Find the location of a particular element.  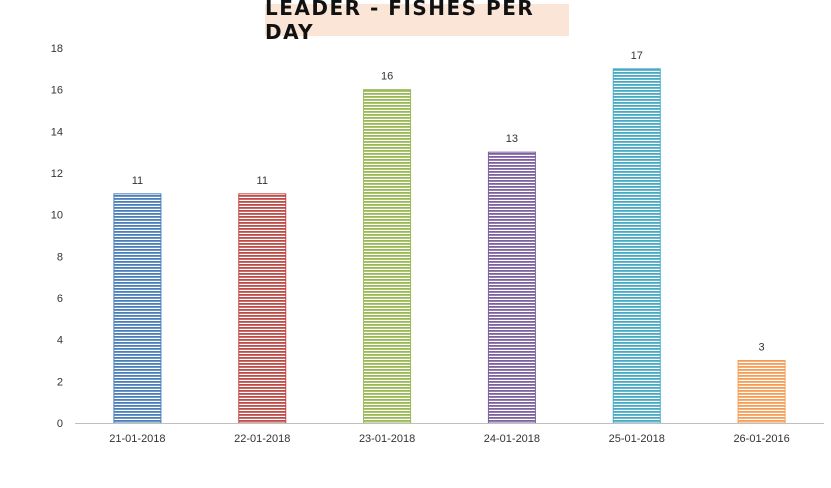

x-tick-label: 23-01-2018 is located at coordinates (387, 439).